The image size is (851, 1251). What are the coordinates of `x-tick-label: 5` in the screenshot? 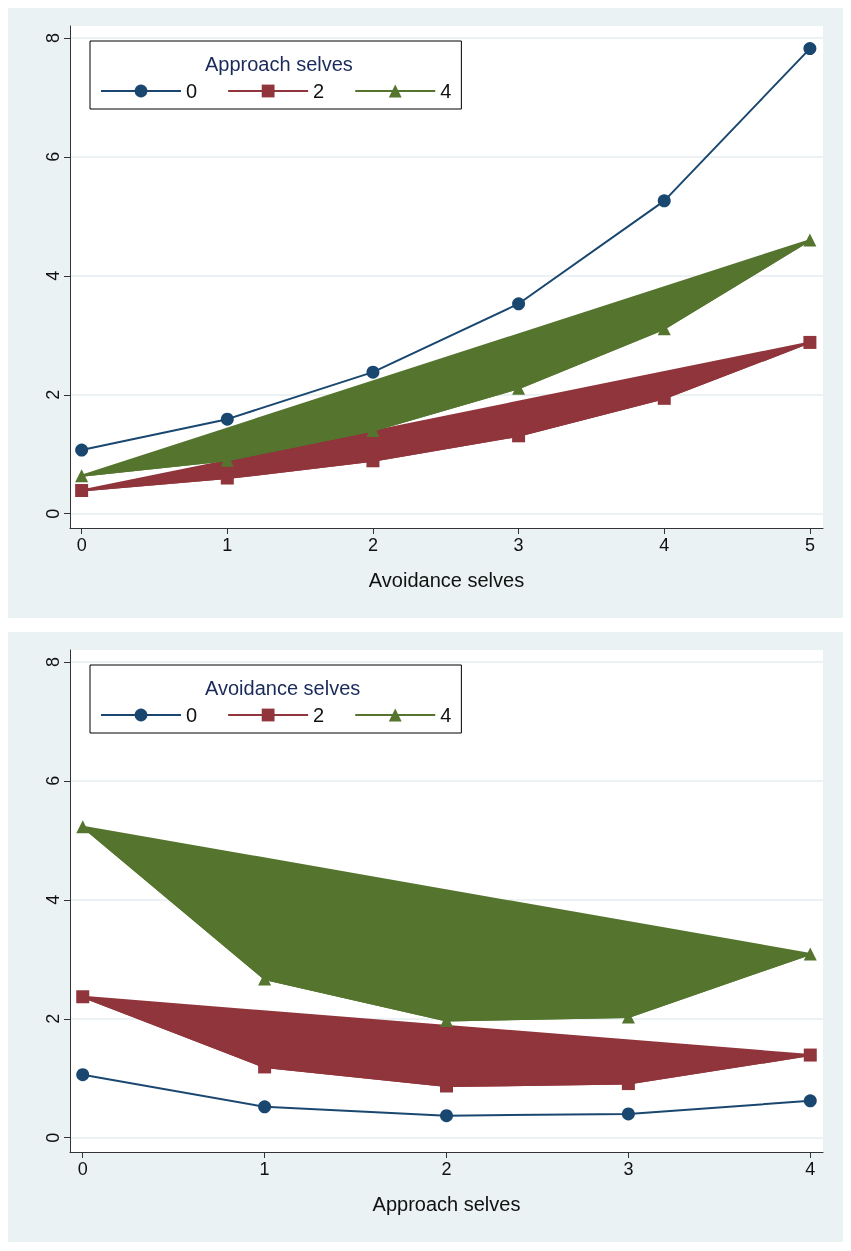 It's located at (809, 545).